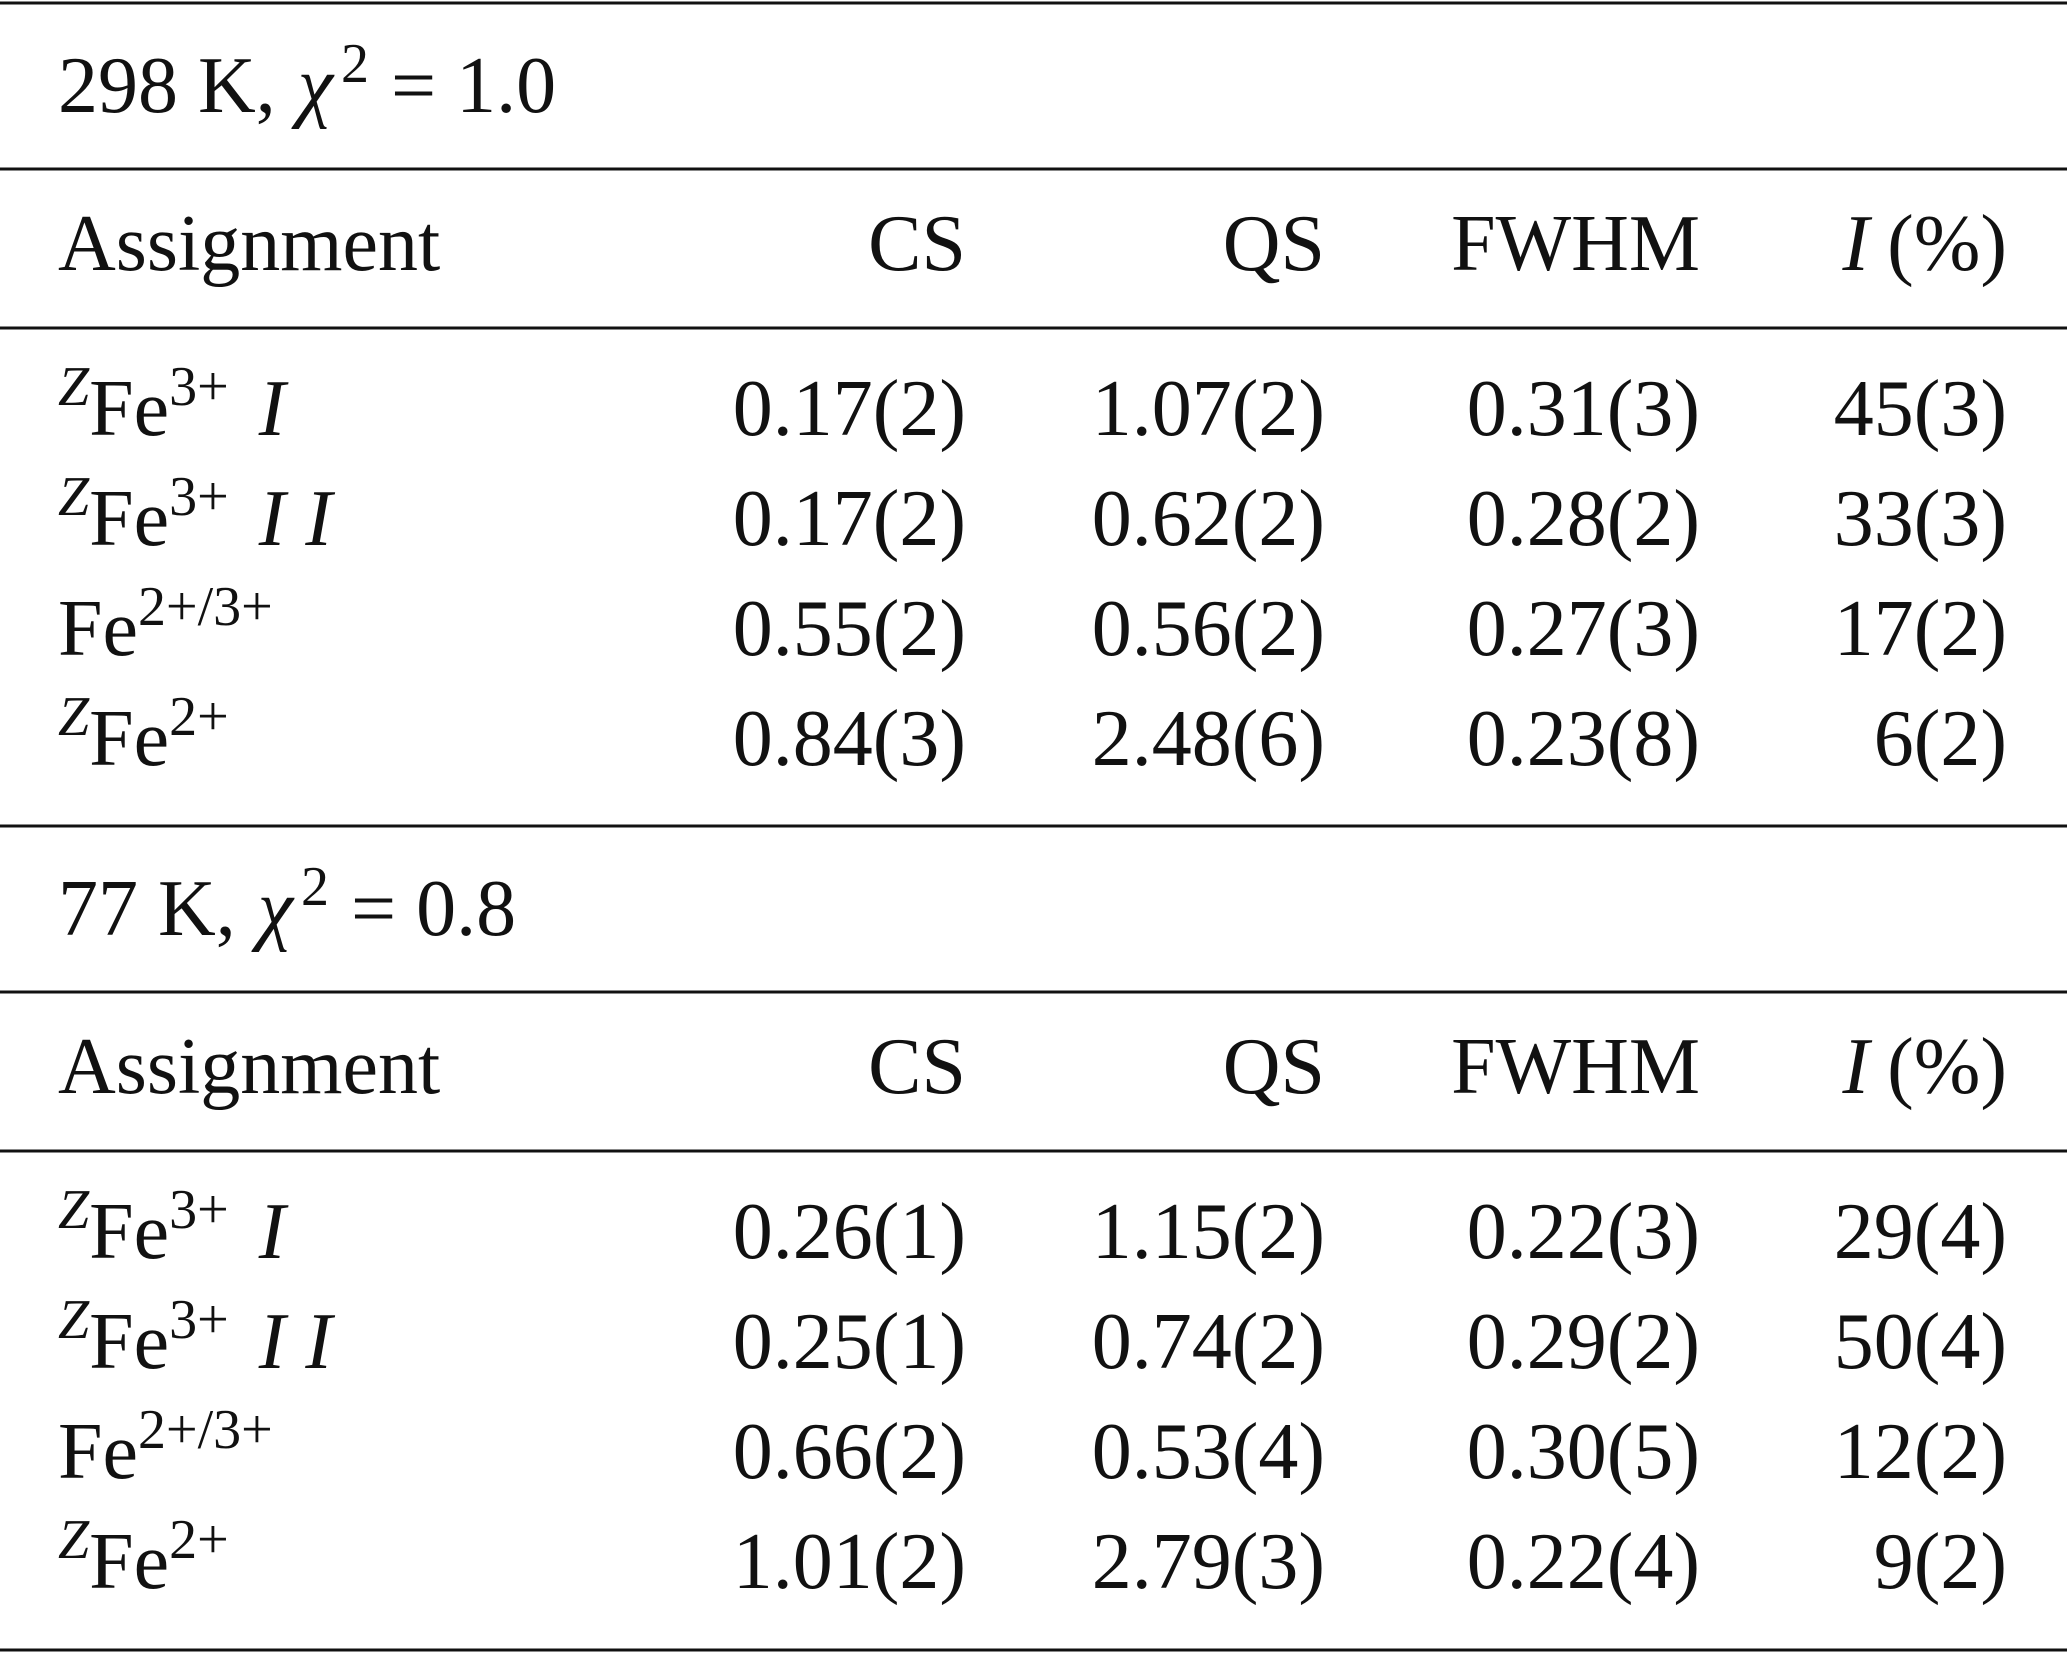 Image resolution: width=2067 pixels, height=1655 pixels. What do you see at coordinates (1920, 1342) in the screenshot?
I see `cell-value: 50(4)` at bounding box center [1920, 1342].